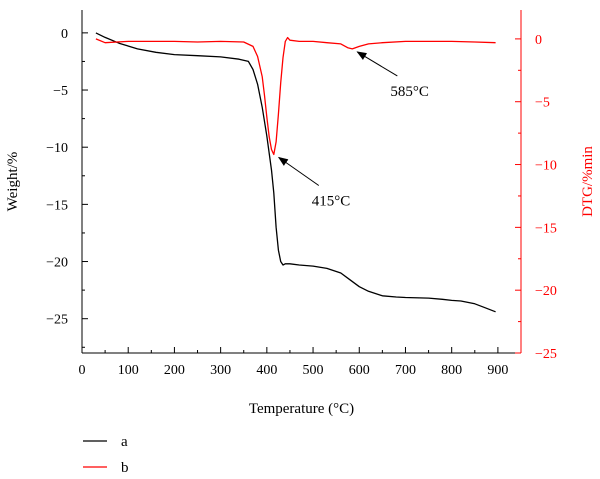 This screenshot has height=479, width=600. I want to click on y-tick-label-right: −25, so click(546, 354).